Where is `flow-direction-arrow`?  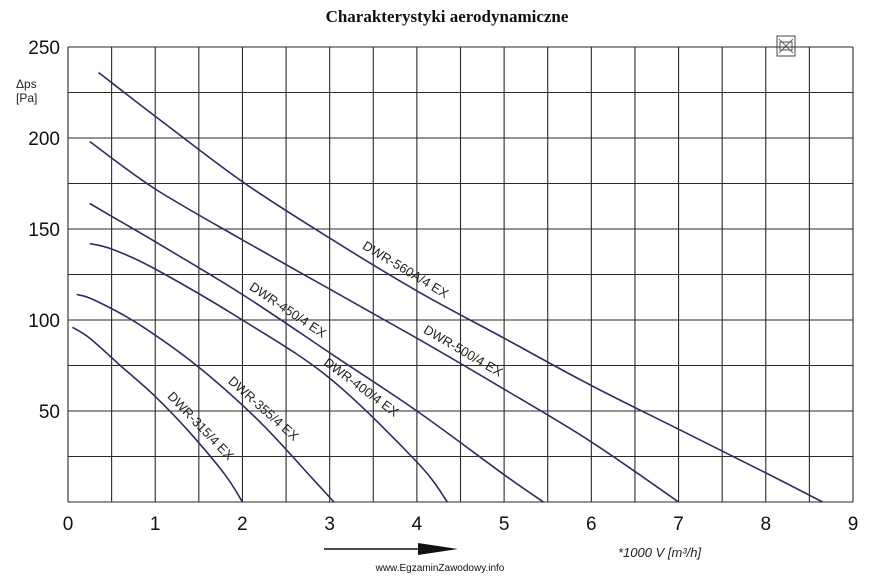 flow-direction-arrow is located at coordinates (391, 549).